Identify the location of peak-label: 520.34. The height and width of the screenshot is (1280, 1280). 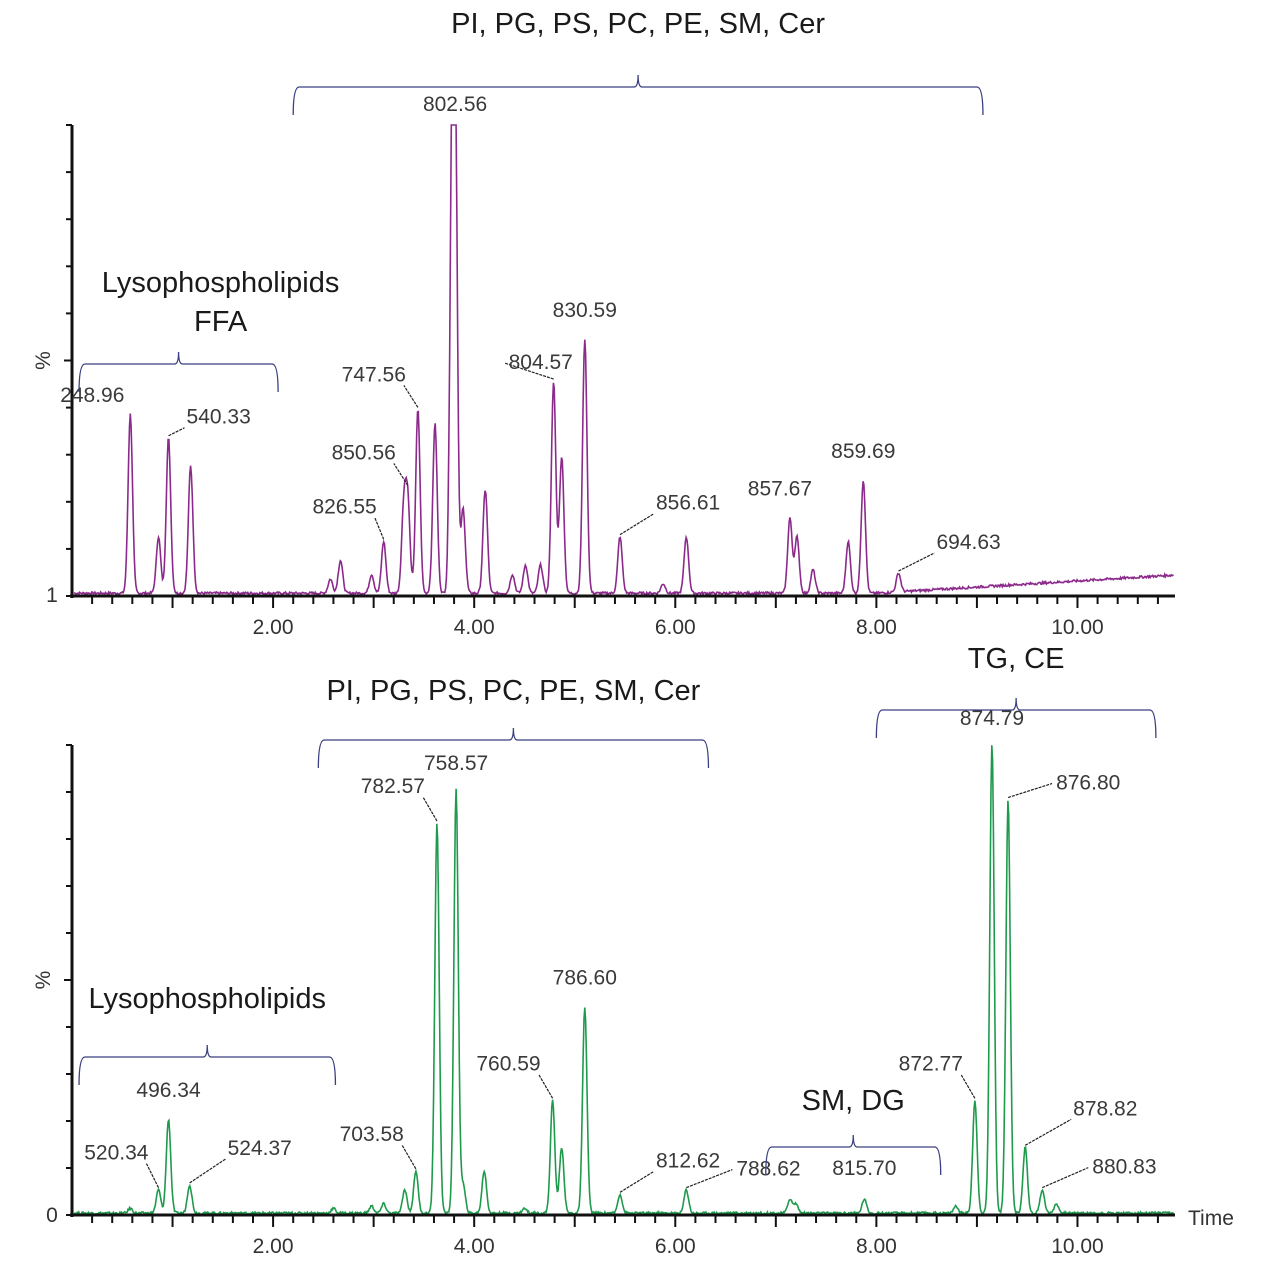
(116, 1153).